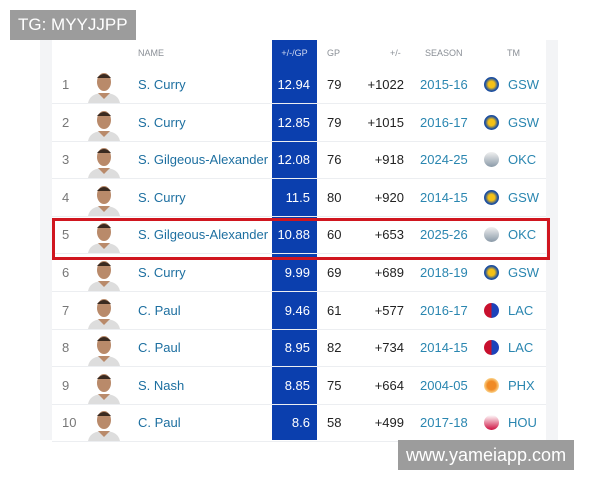 This screenshot has height=480, width=600. I want to click on table-row: 10 C. Paul 8.6 58 +499 2017-18 HOU, so click(299, 423).